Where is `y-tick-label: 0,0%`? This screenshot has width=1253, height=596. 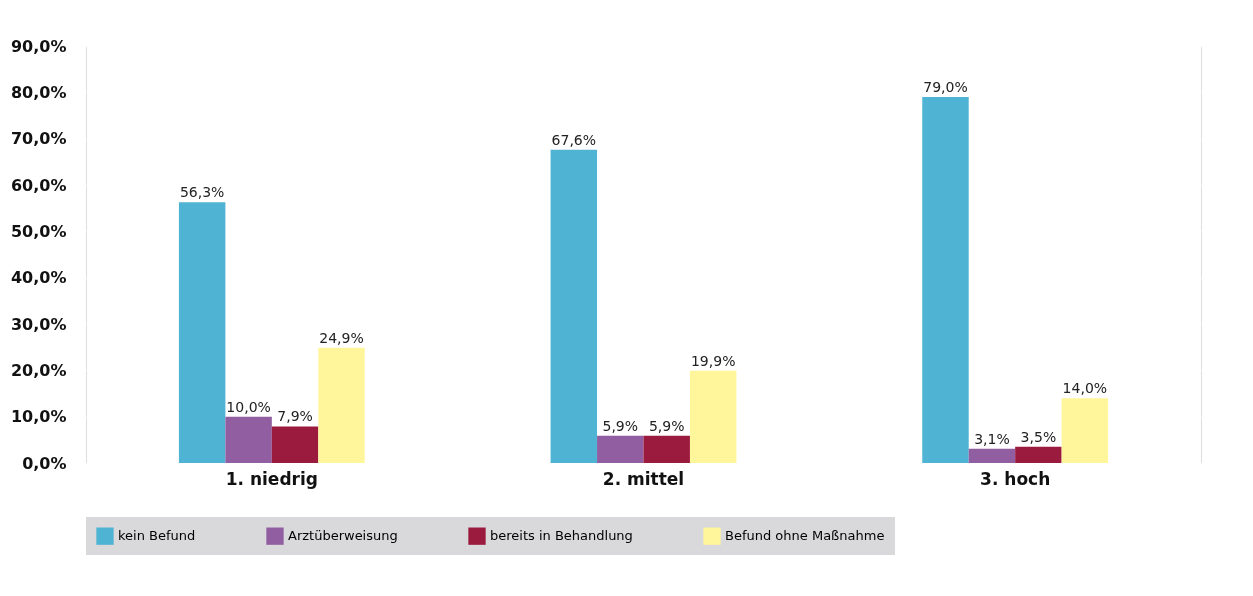
y-tick-label: 0,0% is located at coordinates (44, 463).